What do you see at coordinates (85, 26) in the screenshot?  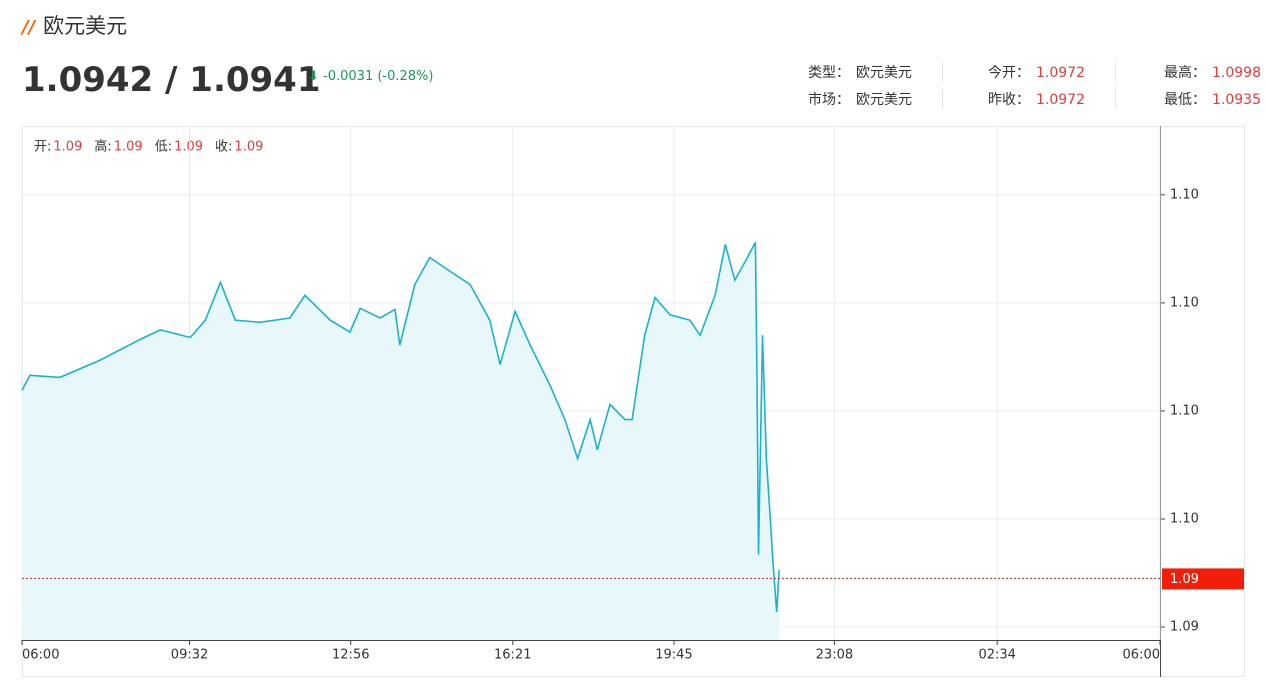 I see `title-text: 欧元美元` at bounding box center [85, 26].